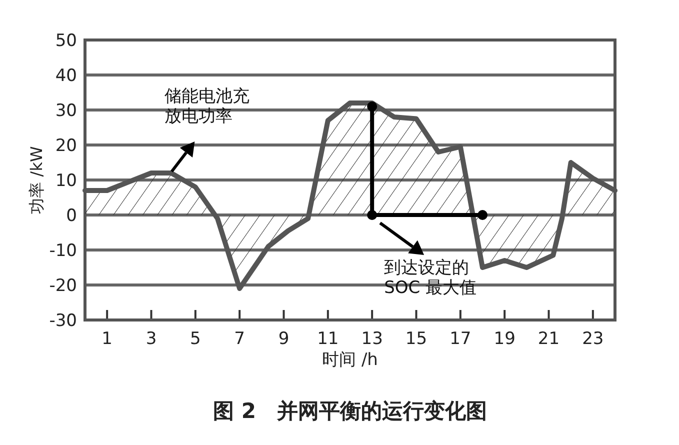 The width and height of the screenshot is (679, 445). I want to click on y-tick-label: -30, so click(63, 321).